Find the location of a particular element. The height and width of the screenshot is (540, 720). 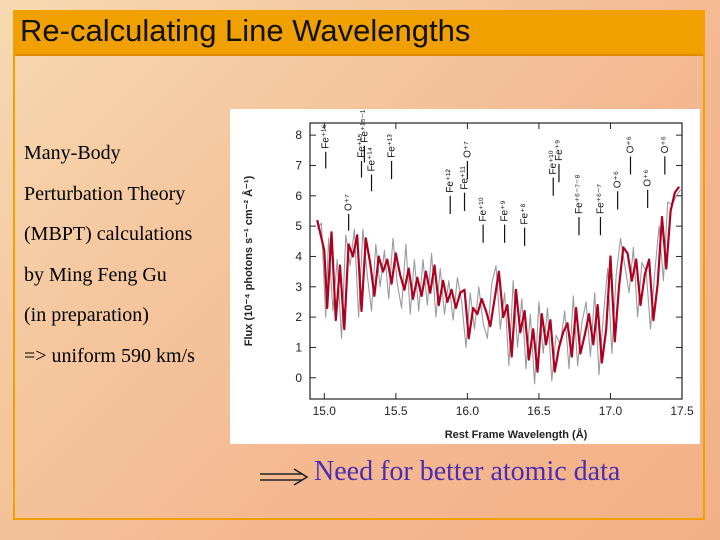

body-line: Perturbation Theory is located at coordinates (105, 193).